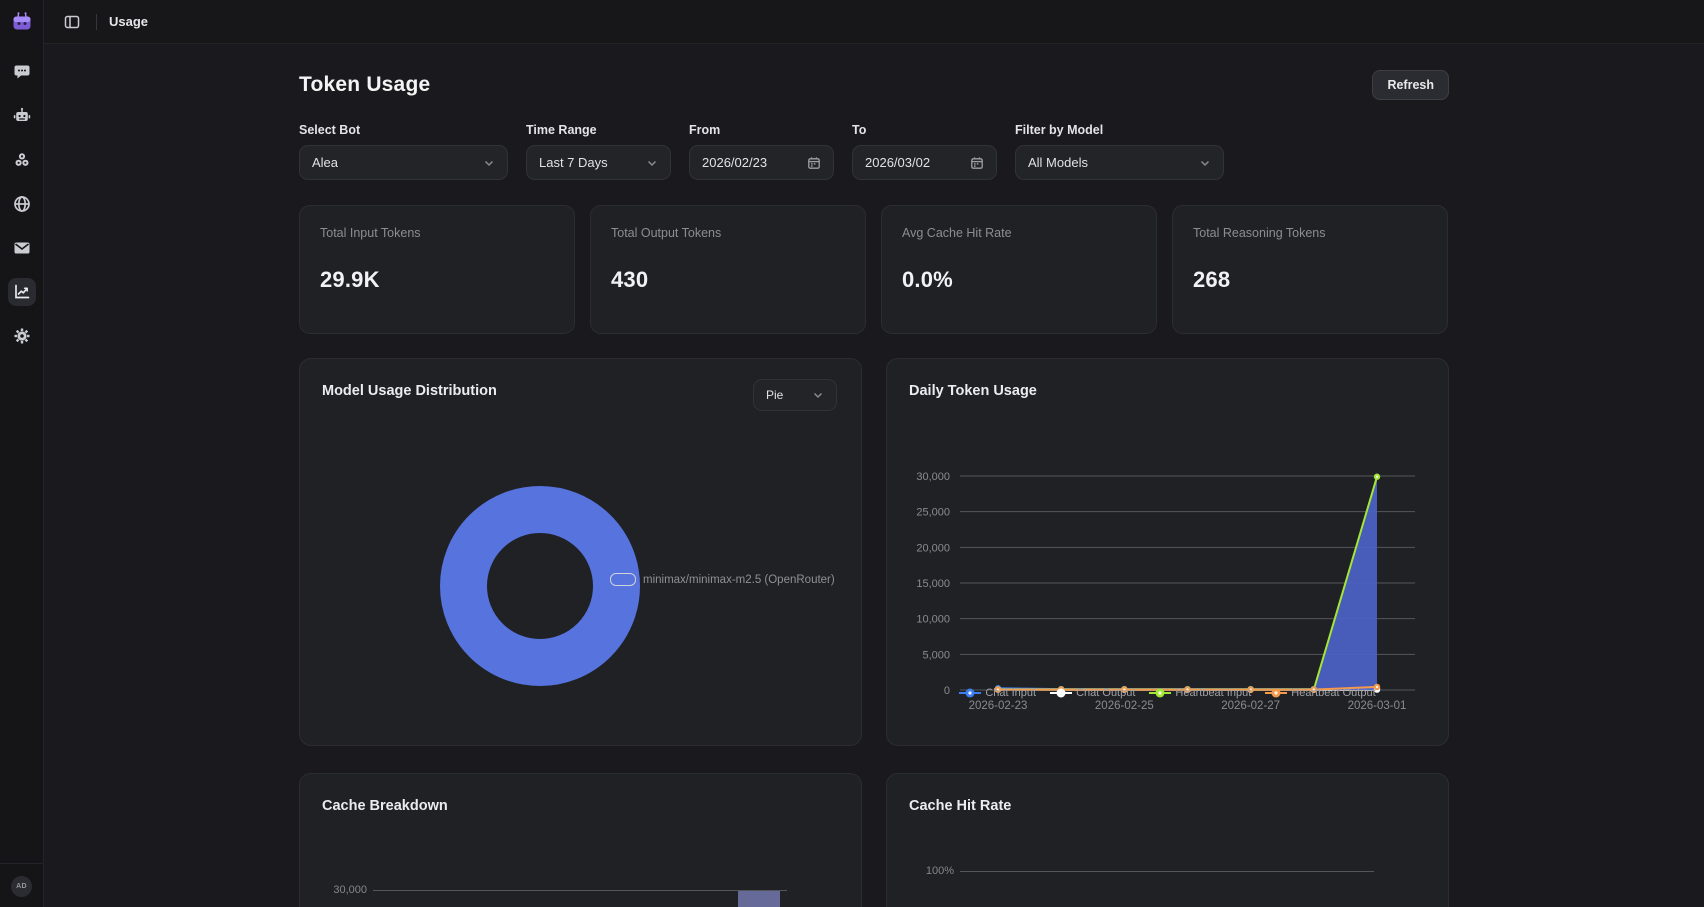  Describe the element at coordinates (1059, 130) in the screenshot. I see `model-filter-label: Filter by Model` at that location.